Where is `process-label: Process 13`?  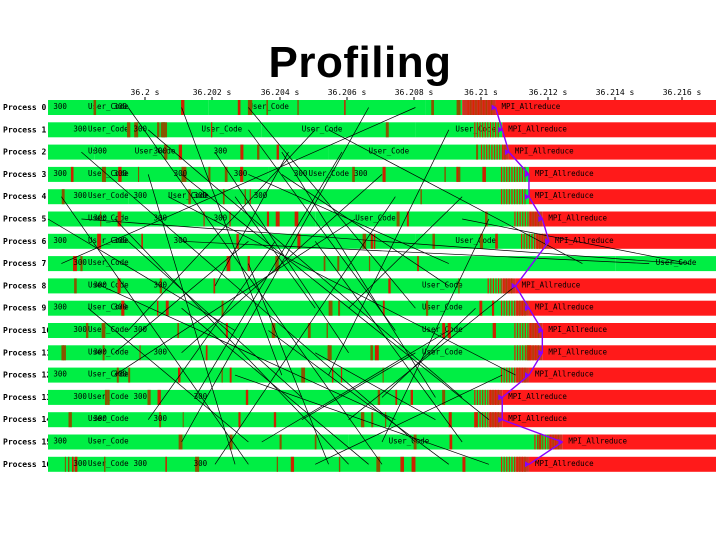 process-label: Process 13 is located at coordinates (27, 397).